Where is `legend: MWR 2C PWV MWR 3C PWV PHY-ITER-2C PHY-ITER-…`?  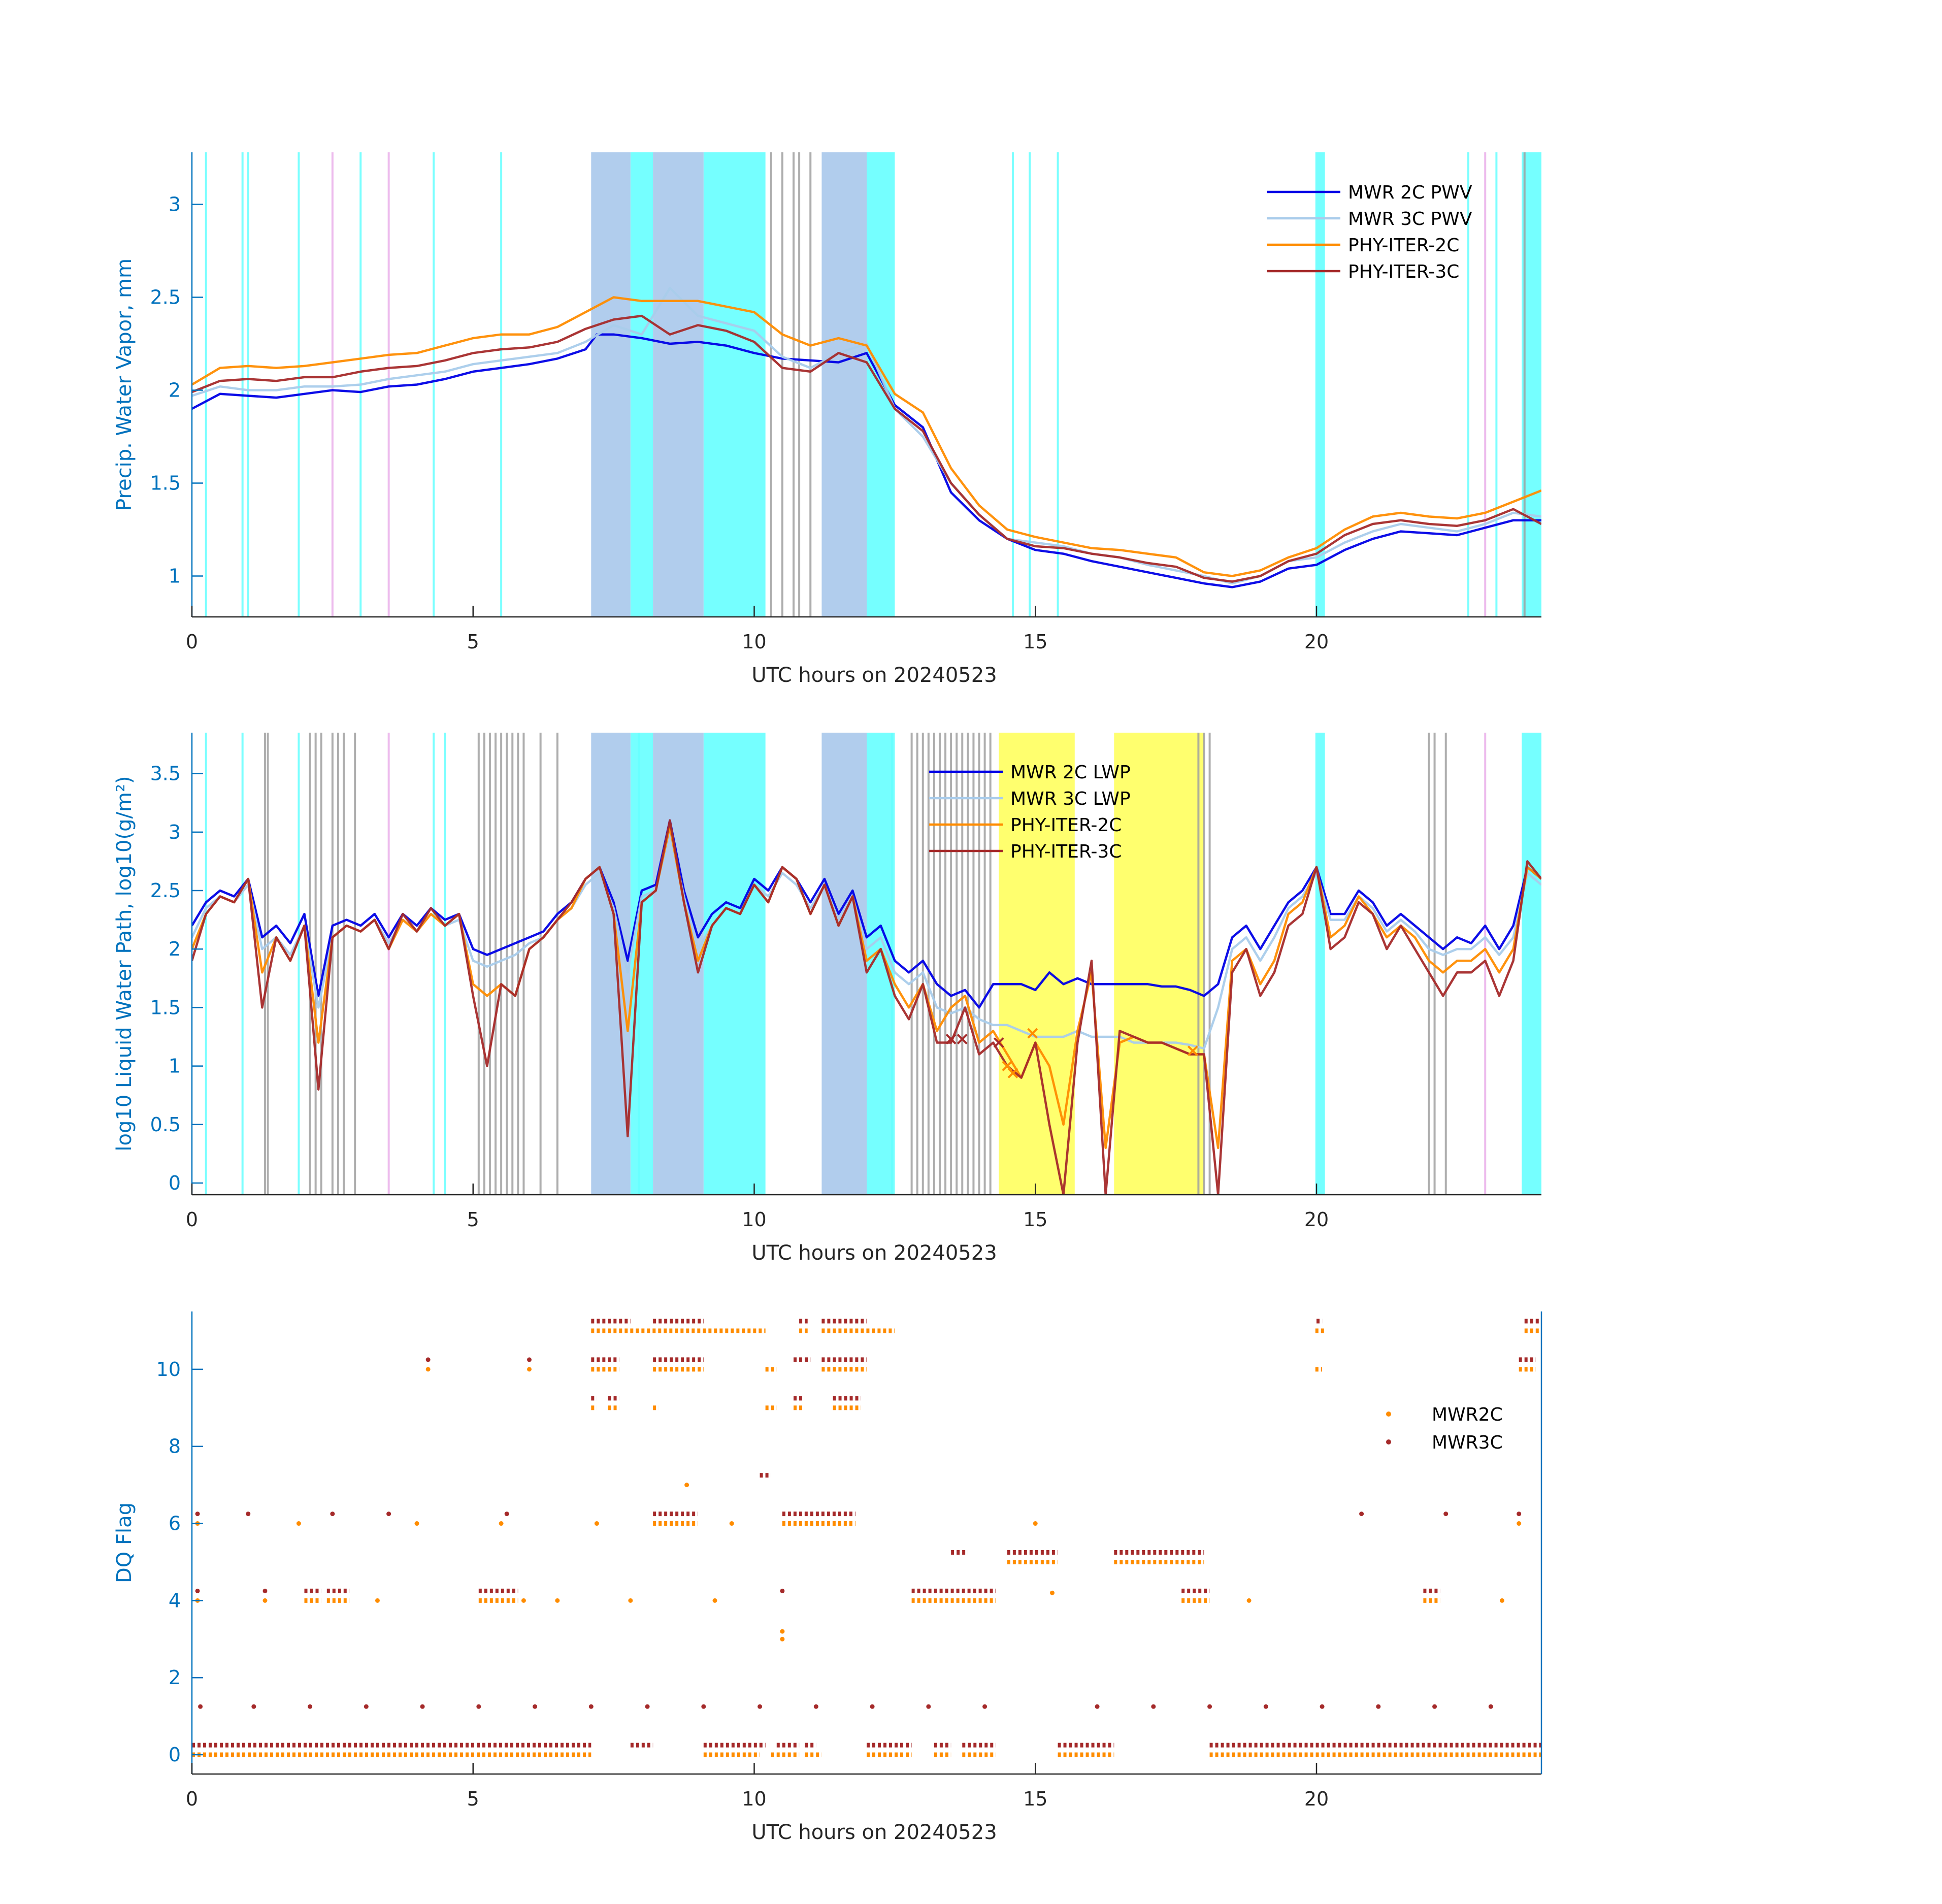 legend: MWR 2C PWV MWR 3C PWV PHY-ITER-2C PHY-ITER-… is located at coordinates (1369, 232).